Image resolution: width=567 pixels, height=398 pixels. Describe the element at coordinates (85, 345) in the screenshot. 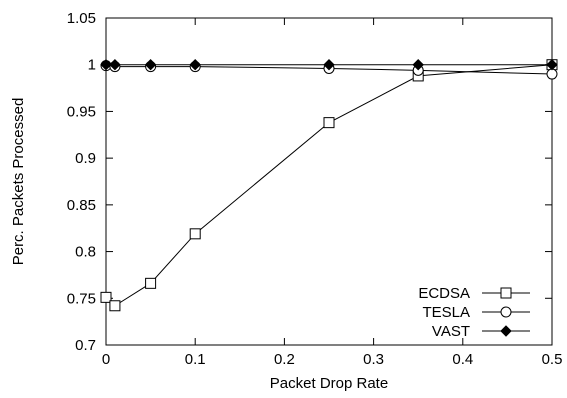

I see `y-tick-label: 0.7` at that location.